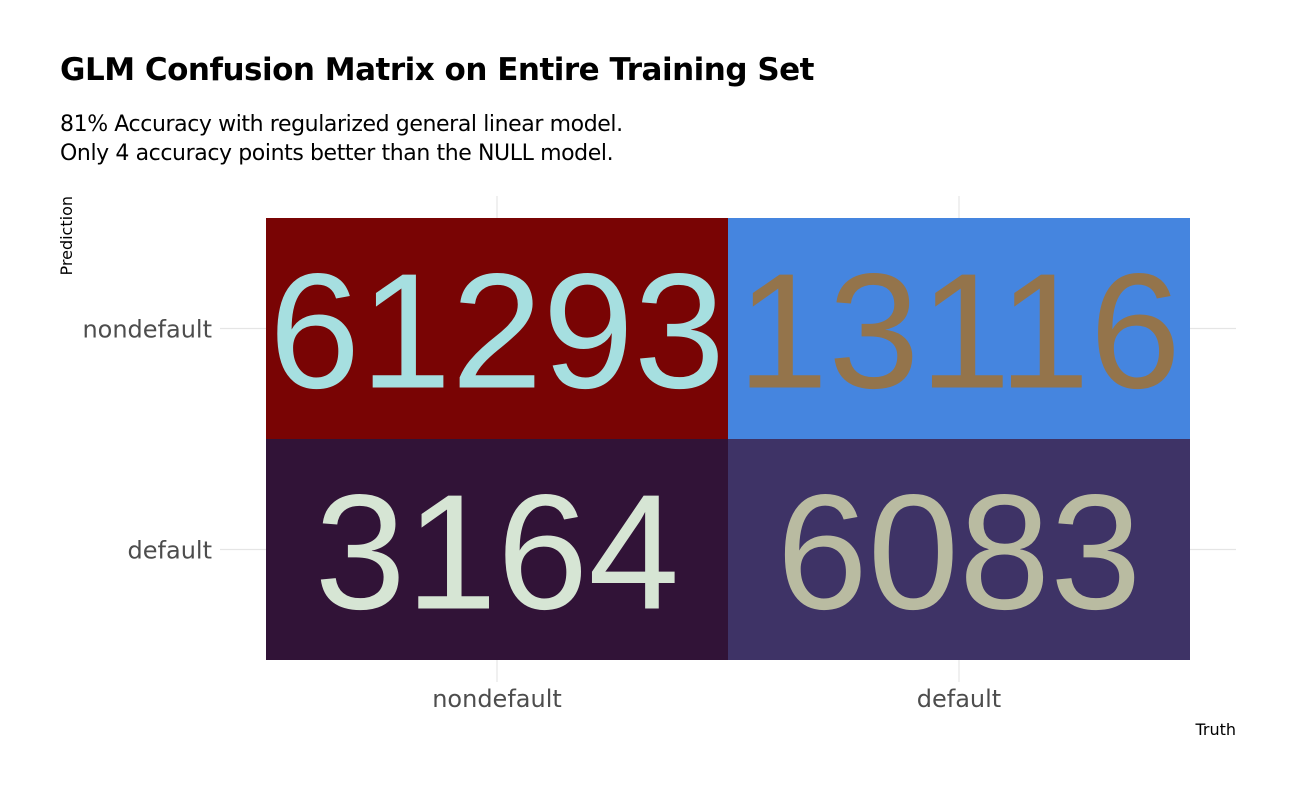 This screenshot has width=1296, height=800. Describe the element at coordinates (959, 331) in the screenshot. I see `cell-value-nondefault-default: 13116` at that location.